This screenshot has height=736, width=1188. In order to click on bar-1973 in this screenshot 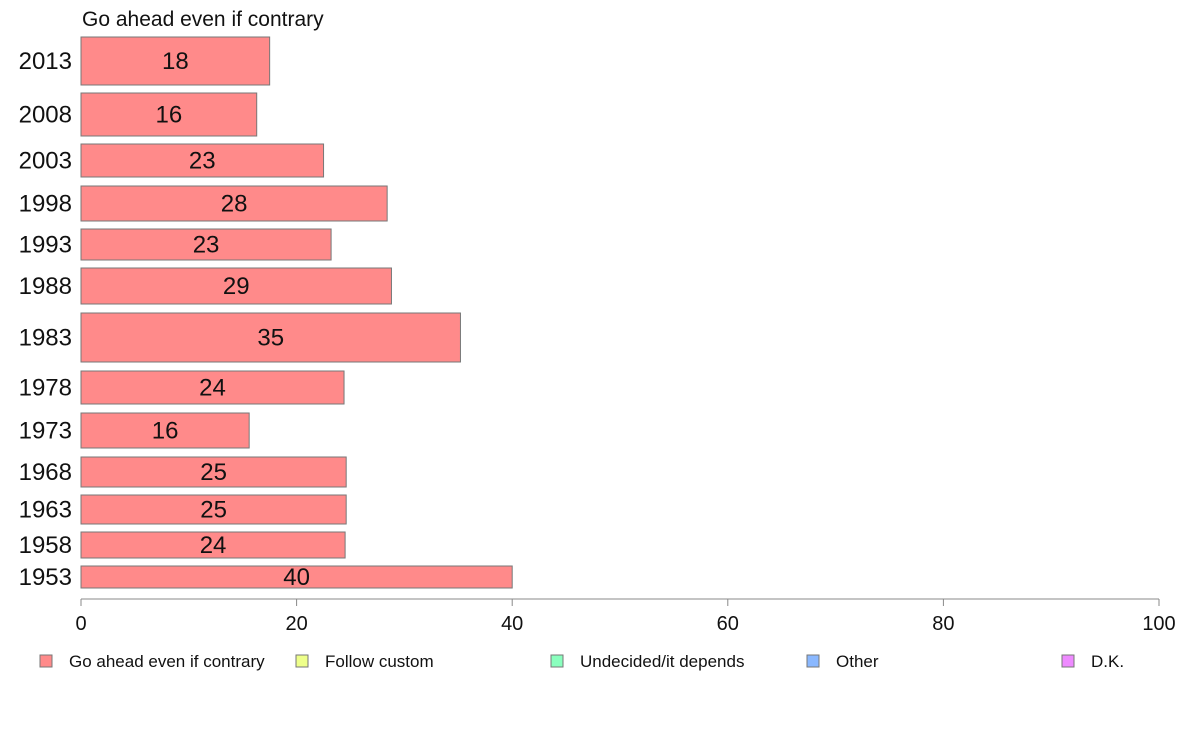, I will do `click(165, 430)`.